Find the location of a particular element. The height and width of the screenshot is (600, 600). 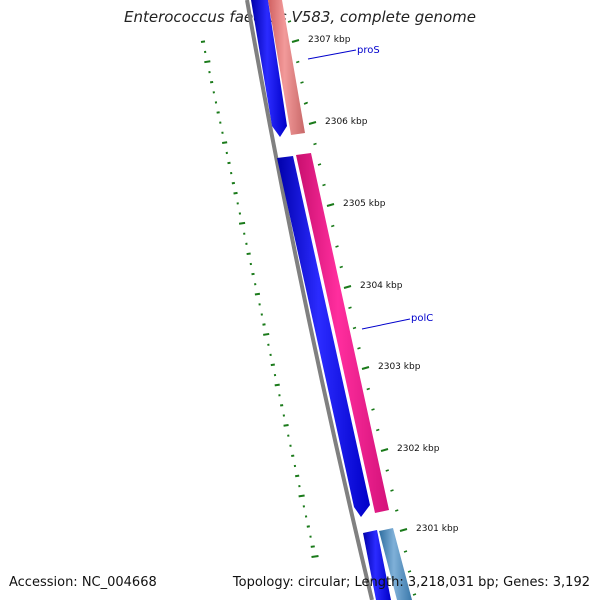

reverse-gene-feature-polC is located at coordinates (342, 333).